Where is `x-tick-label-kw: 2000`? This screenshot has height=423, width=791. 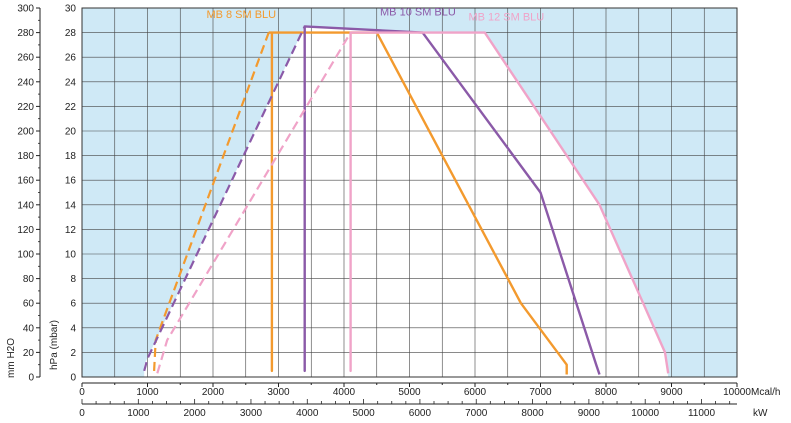
x-tick-label-kw: 2000 is located at coordinates (195, 413).